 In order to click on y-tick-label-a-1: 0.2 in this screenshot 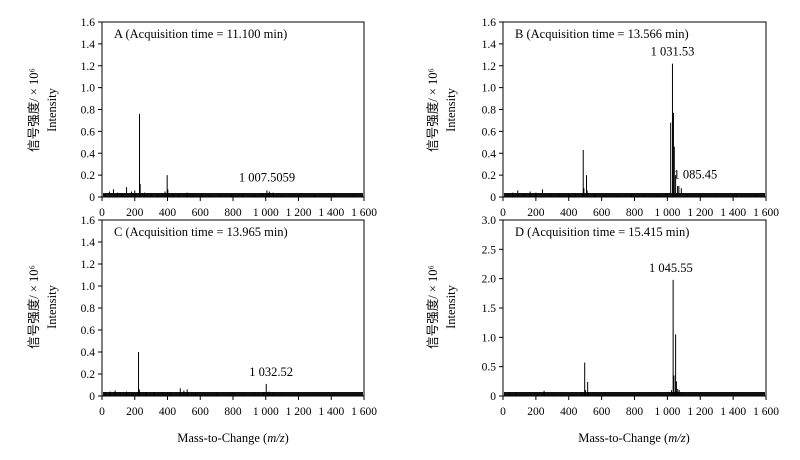, I will do `click(88, 176)`.